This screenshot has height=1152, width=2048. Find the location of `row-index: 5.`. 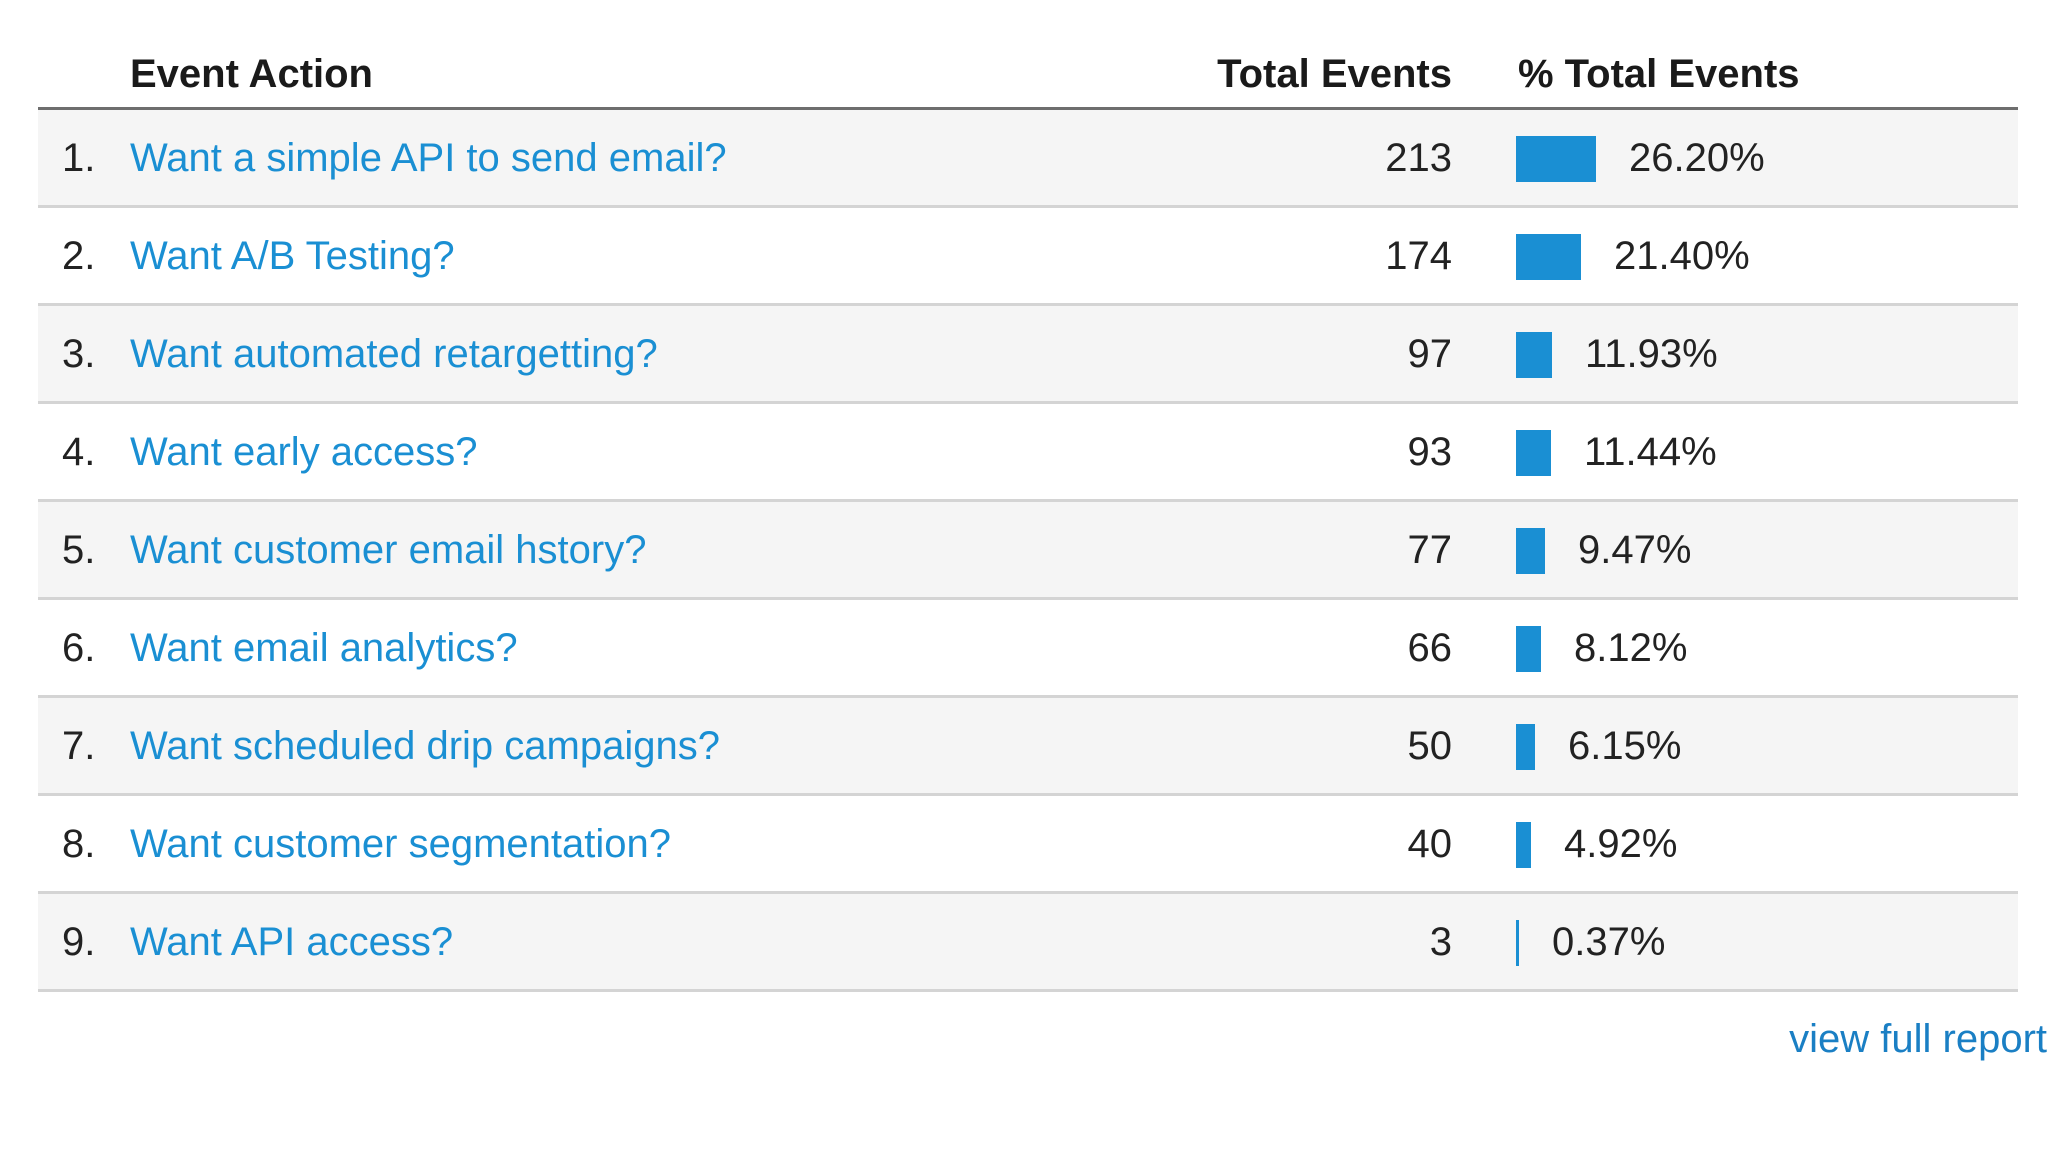

row-index: 5. is located at coordinates (79, 550).